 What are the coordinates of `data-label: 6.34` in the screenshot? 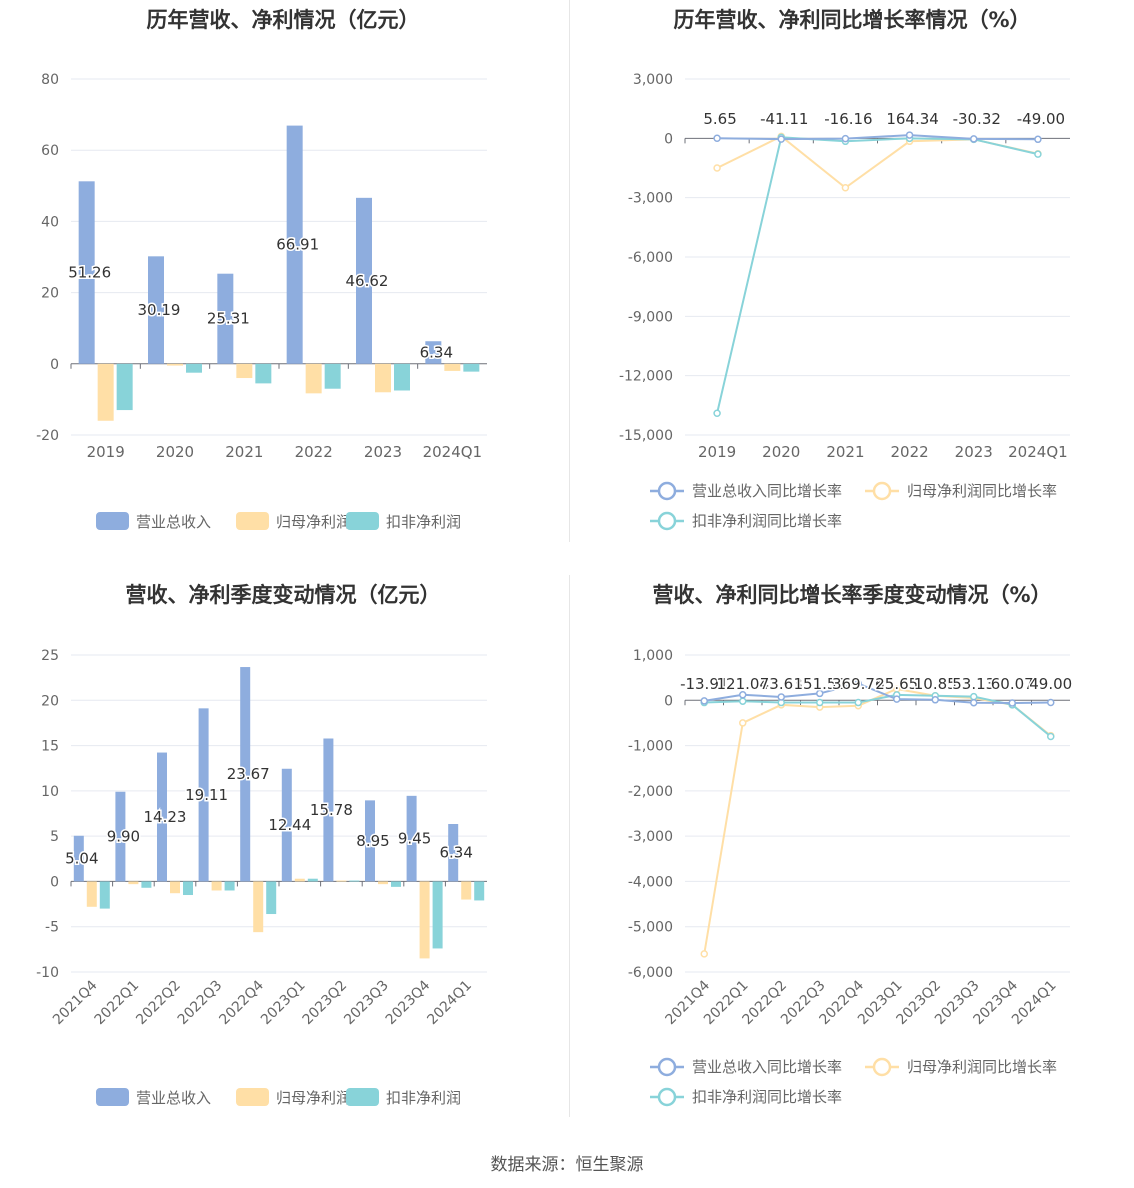 It's located at (436, 353).